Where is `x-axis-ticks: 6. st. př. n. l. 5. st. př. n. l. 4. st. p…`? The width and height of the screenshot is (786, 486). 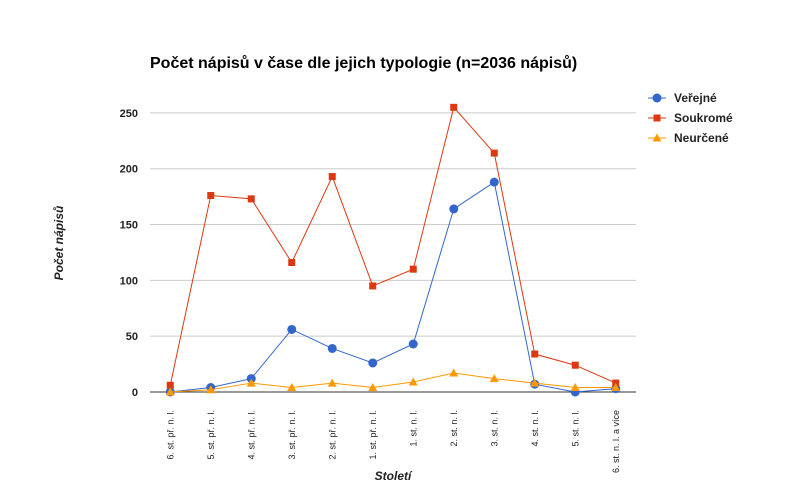
x-axis-ticks: 6. st. př. n. l. 5. st. př. n. l. 4. st. p… is located at coordinates (393, 441).